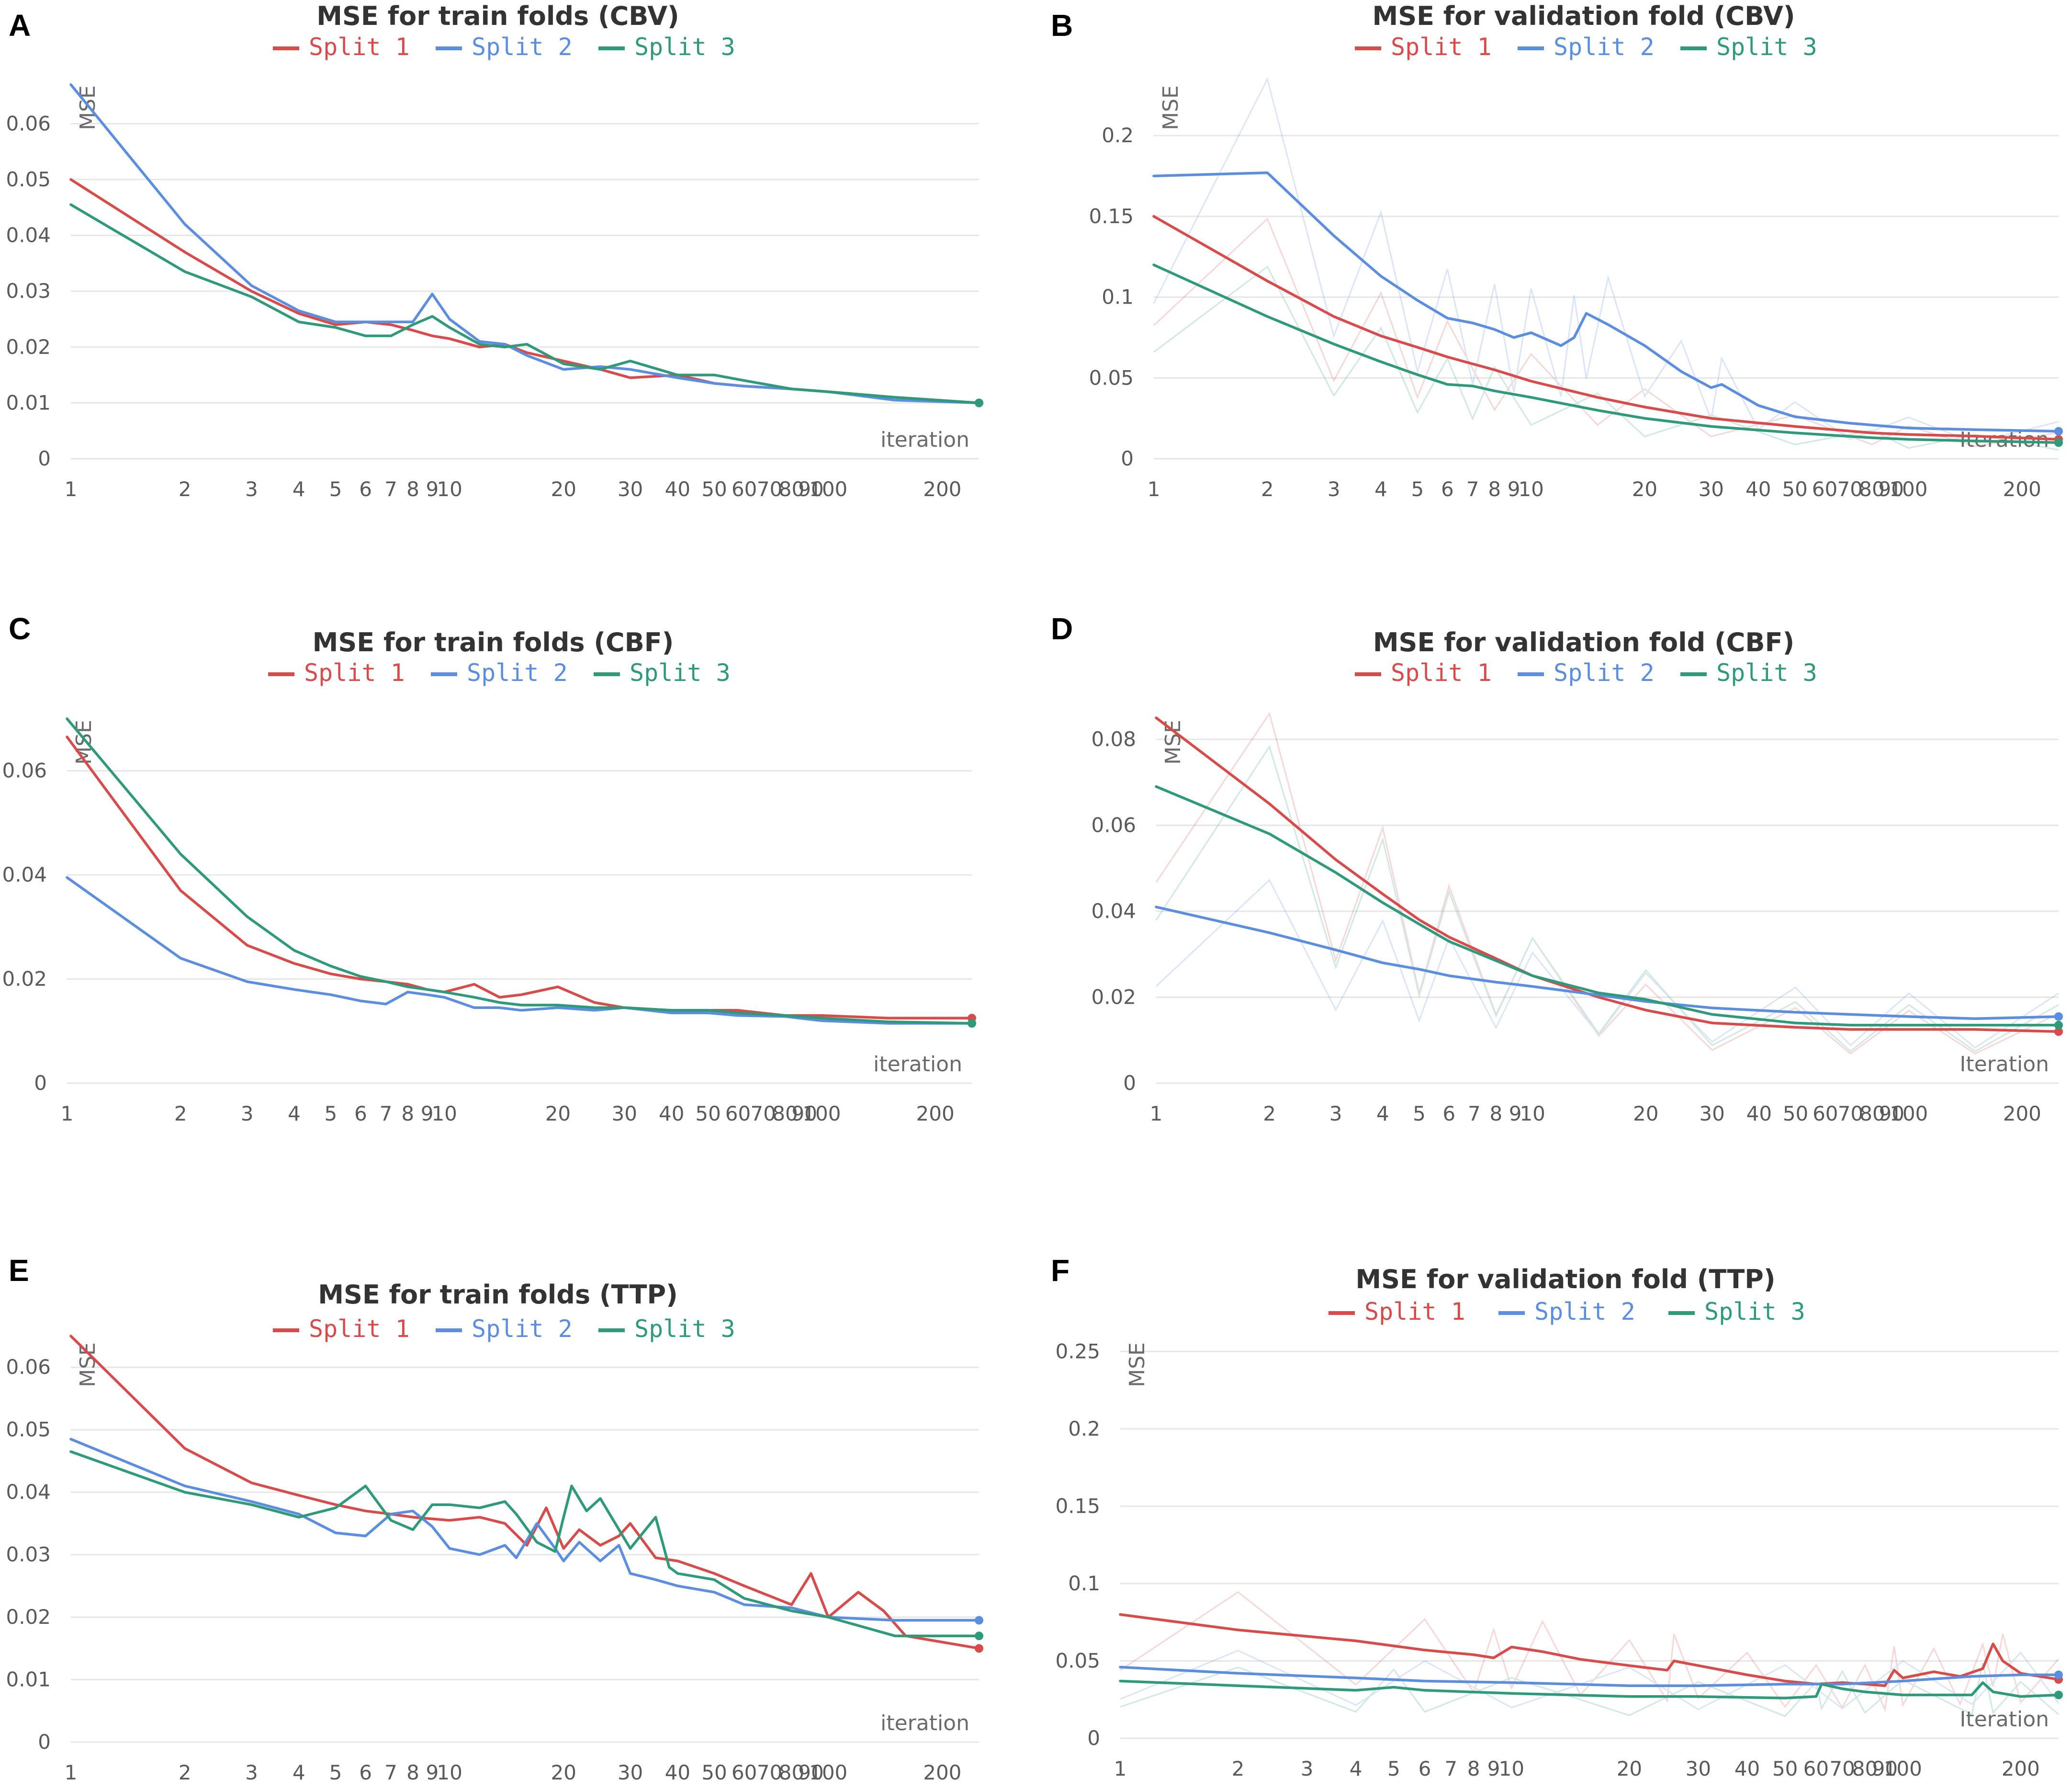 The height and width of the screenshot is (1790, 2072). What do you see at coordinates (1060, 1271) in the screenshot?
I see `panel-letter: F` at bounding box center [1060, 1271].